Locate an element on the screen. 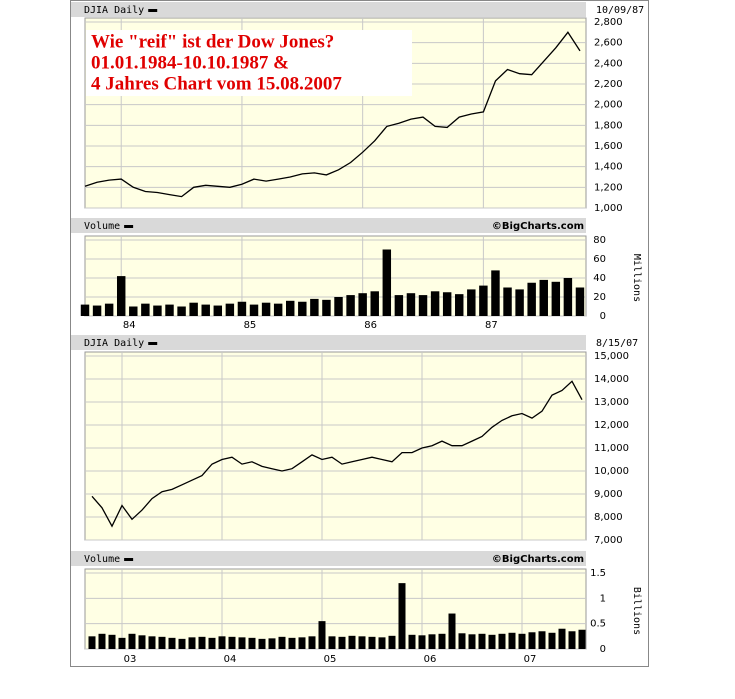  y-tick-label: 11,000 is located at coordinates (611, 448).